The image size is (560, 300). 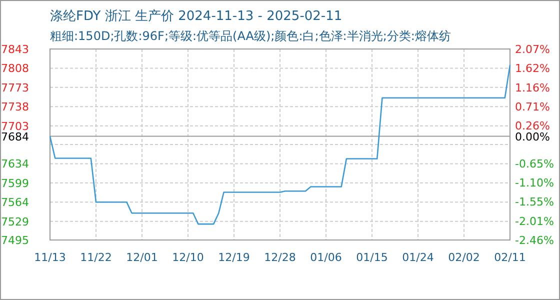 I want to click on y2-tick-label: 2.07%, so click(x=532, y=49).